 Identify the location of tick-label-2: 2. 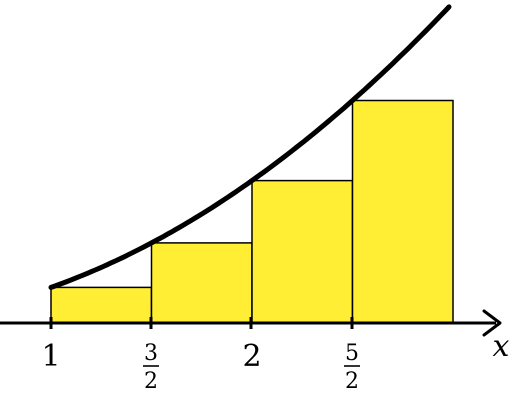
(251, 356).